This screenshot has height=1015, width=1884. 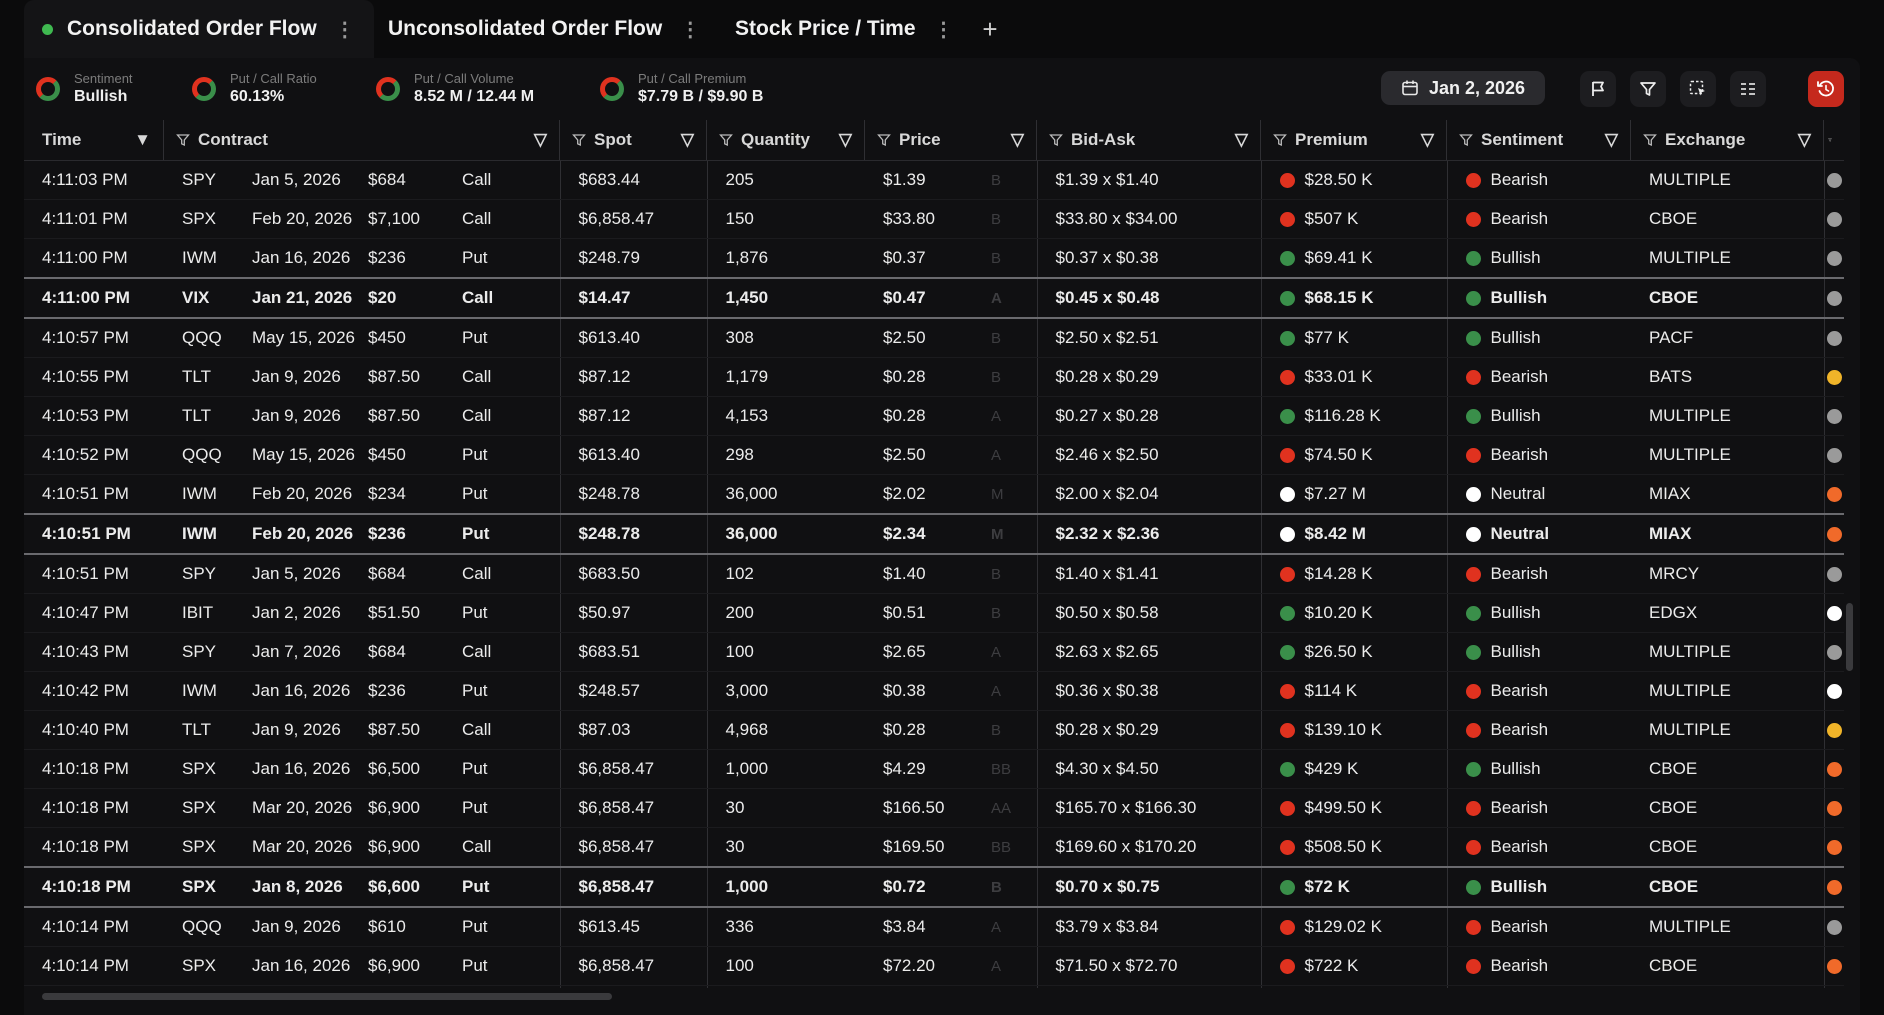 What do you see at coordinates (634, 652) in the screenshot?
I see `spot-cell: $683.51` at bounding box center [634, 652].